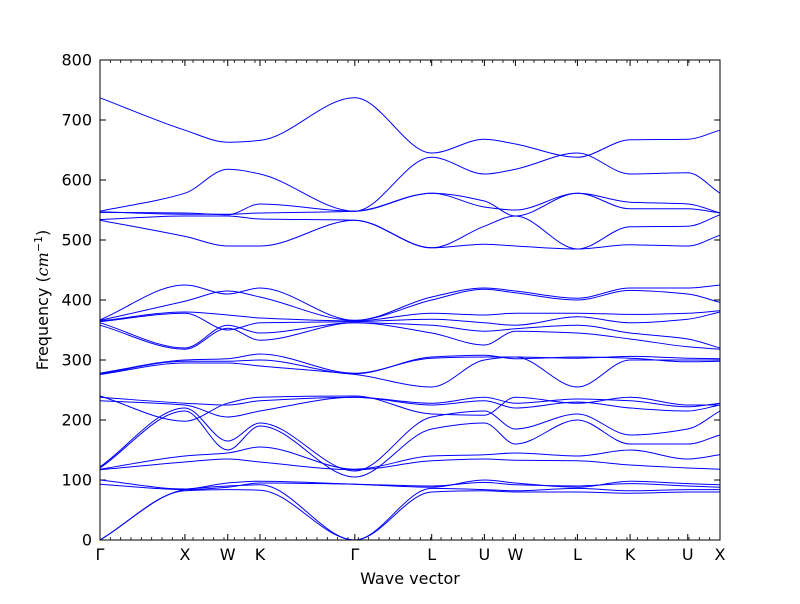 The width and height of the screenshot is (800, 604). What do you see at coordinates (76, 180) in the screenshot?
I see `y-tick-label: 600` at bounding box center [76, 180].